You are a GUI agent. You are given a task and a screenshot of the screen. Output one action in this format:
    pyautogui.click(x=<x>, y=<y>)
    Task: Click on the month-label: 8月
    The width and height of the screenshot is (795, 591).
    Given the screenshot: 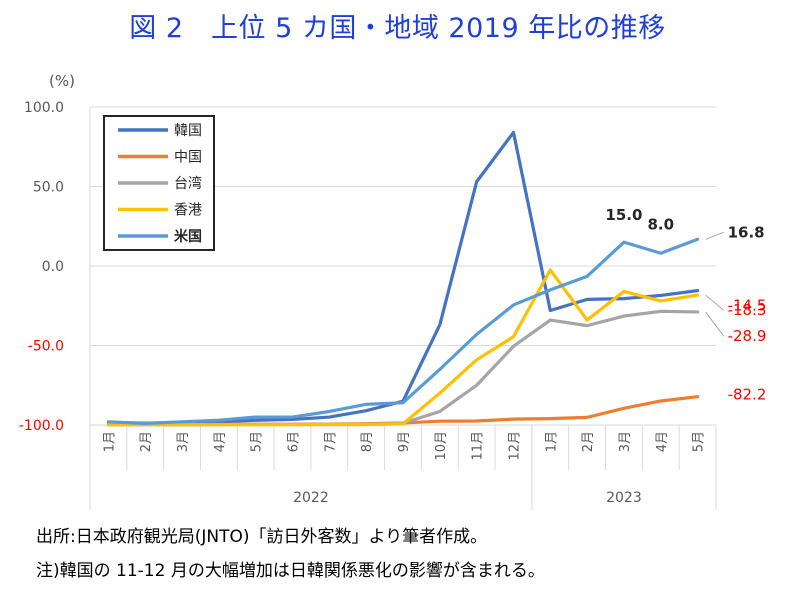 What is the action you would take?
    pyautogui.click(x=367, y=441)
    